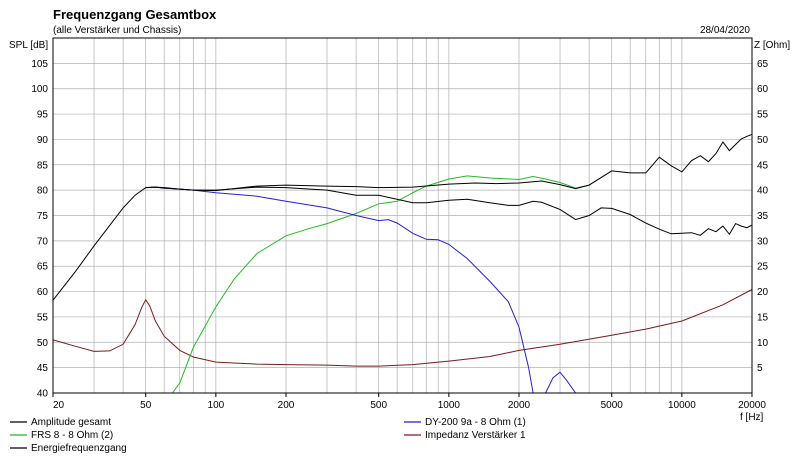  Describe the element at coordinates (760, 368) in the screenshot. I see `y-right-tick-label: 5` at that location.